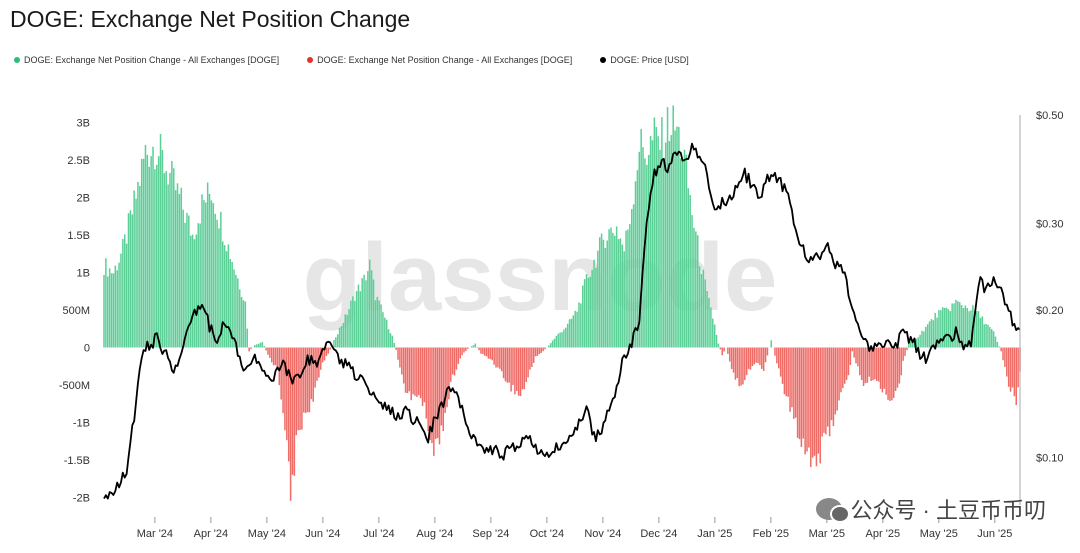 Image resolution: width=1080 pixels, height=553 pixels. I want to click on x-tick-label: Oct '24, so click(547, 534).